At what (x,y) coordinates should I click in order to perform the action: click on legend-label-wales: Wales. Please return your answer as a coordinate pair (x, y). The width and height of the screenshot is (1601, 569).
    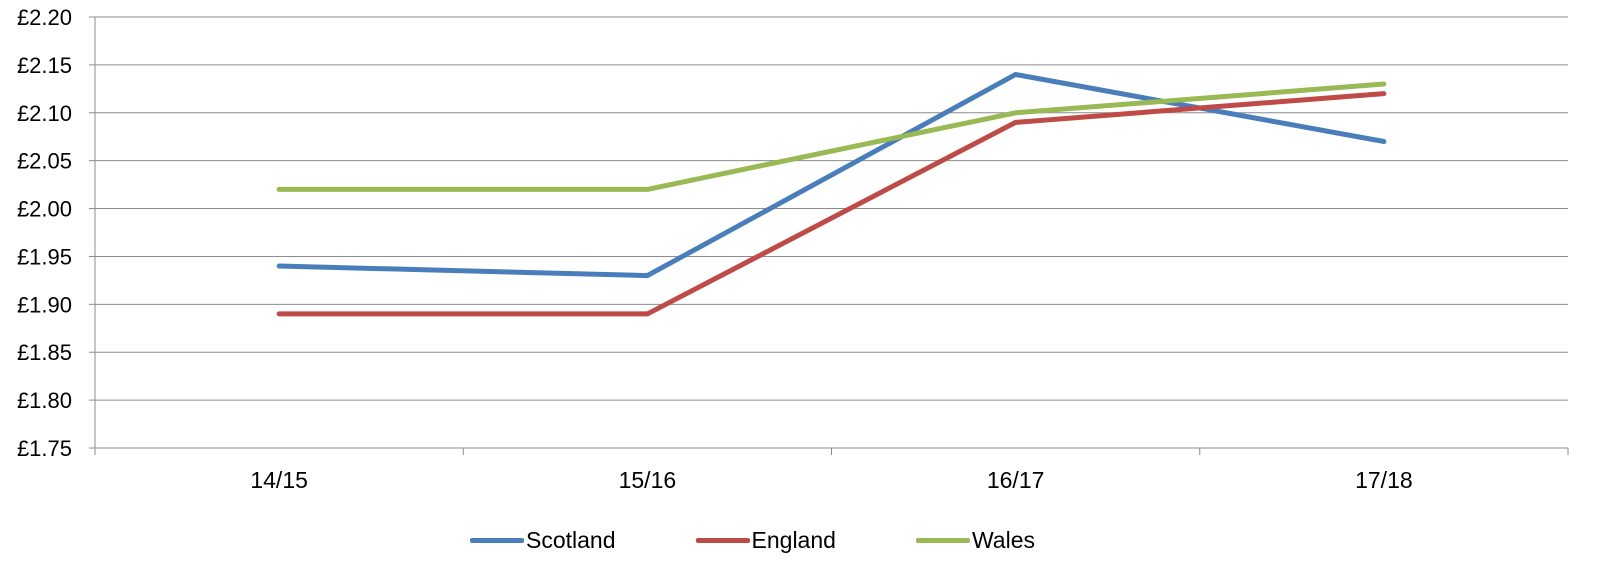
    Looking at the image, I should click on (1003, 540).